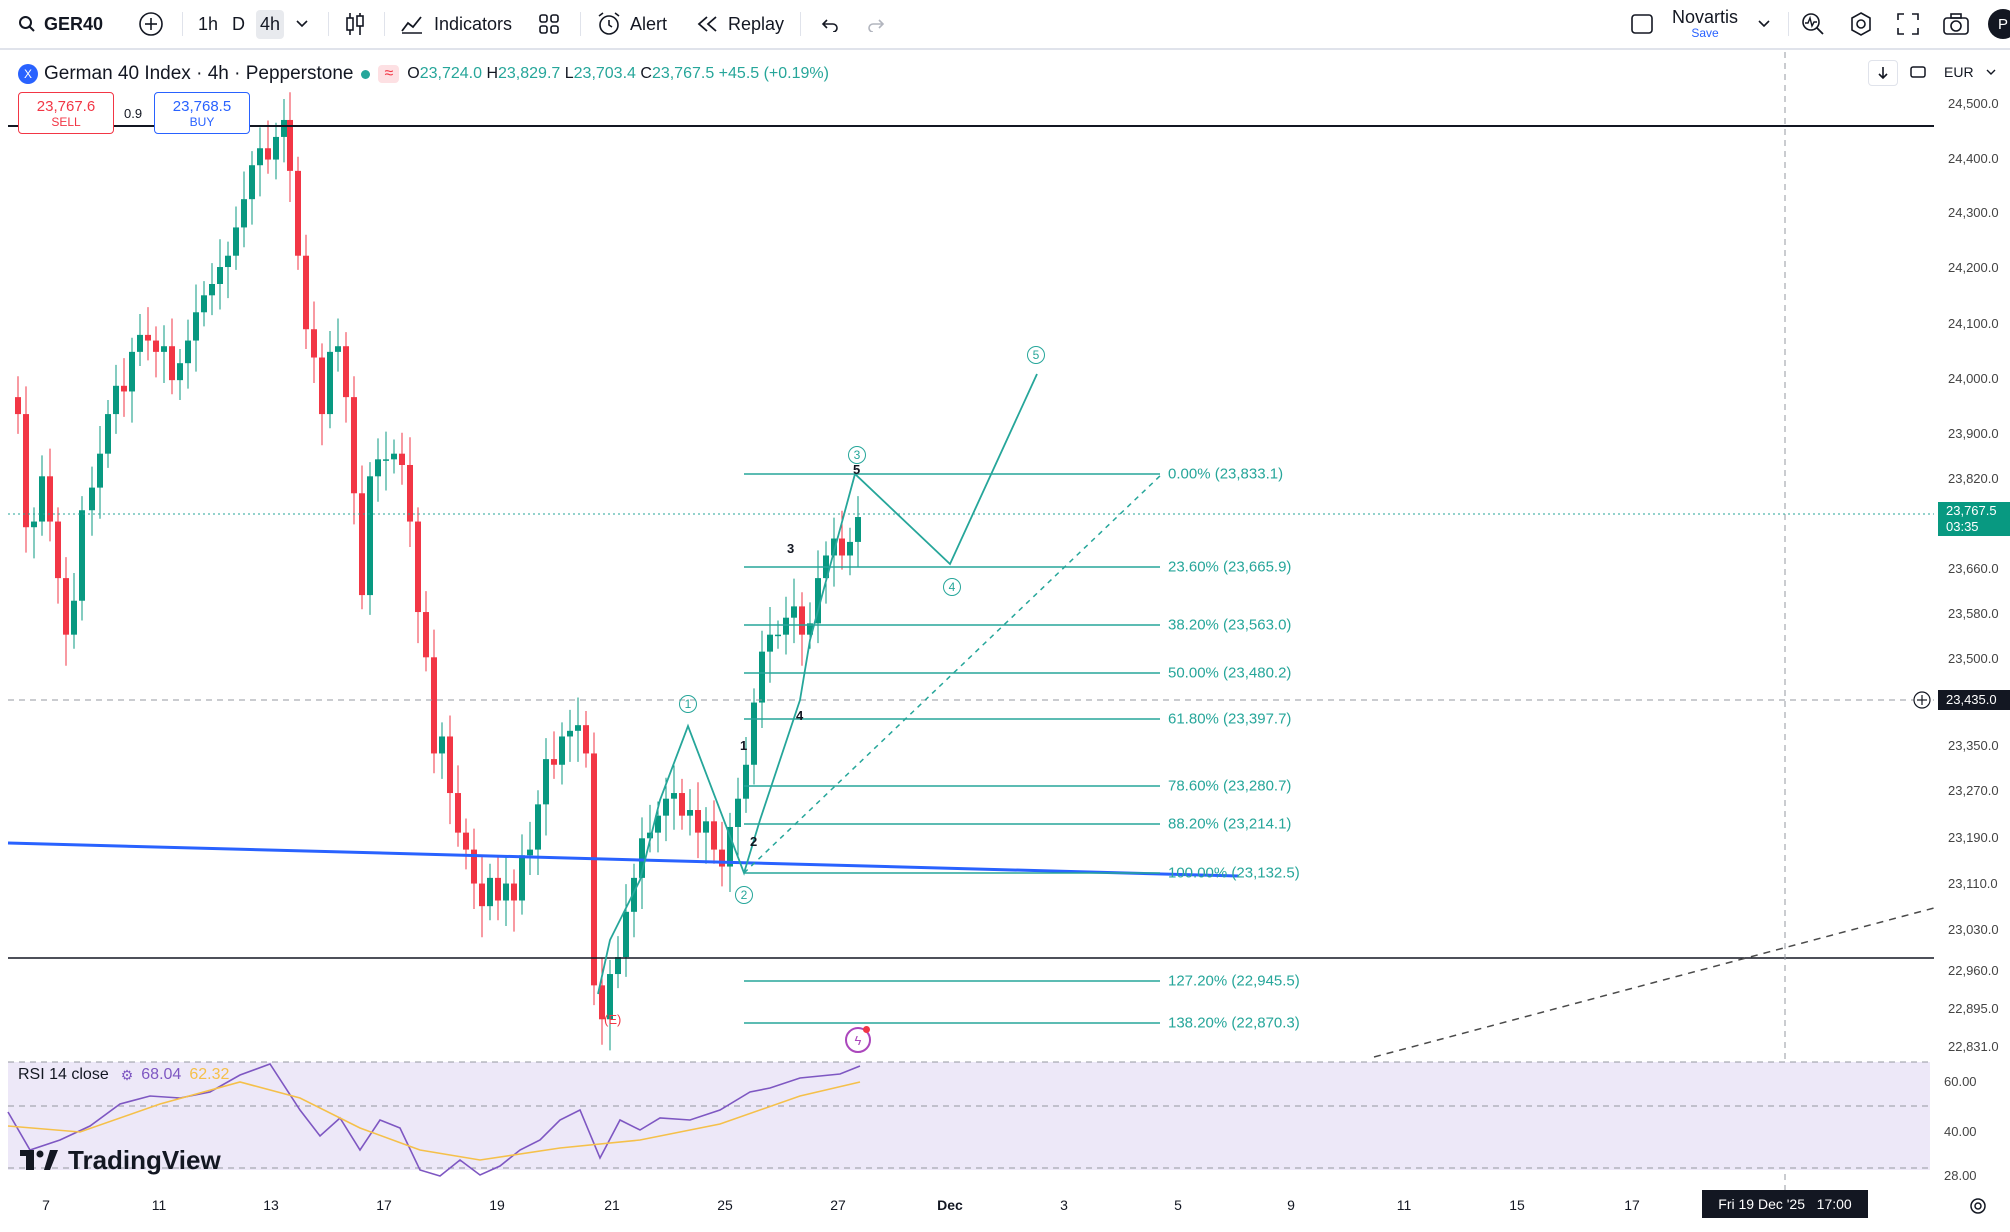 This screenshot has width=2010, height=1232. I want to click on watchlist-checkbox, so click(1642, 24).